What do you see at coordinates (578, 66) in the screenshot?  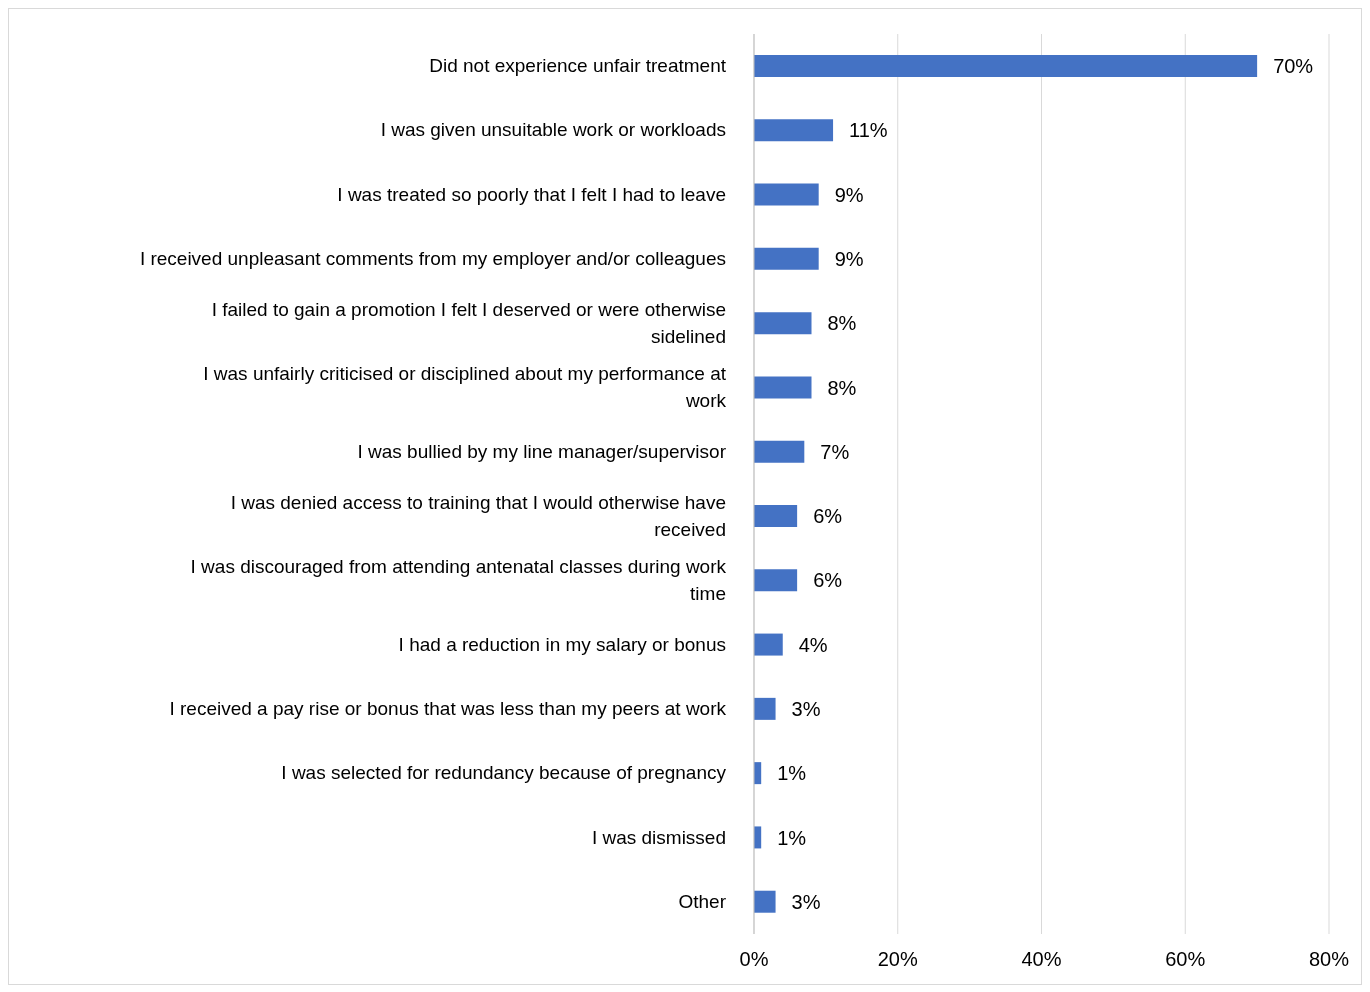 I see `y-tick-label: Did not experience unfair treatment` at bounding box center [578, 66].